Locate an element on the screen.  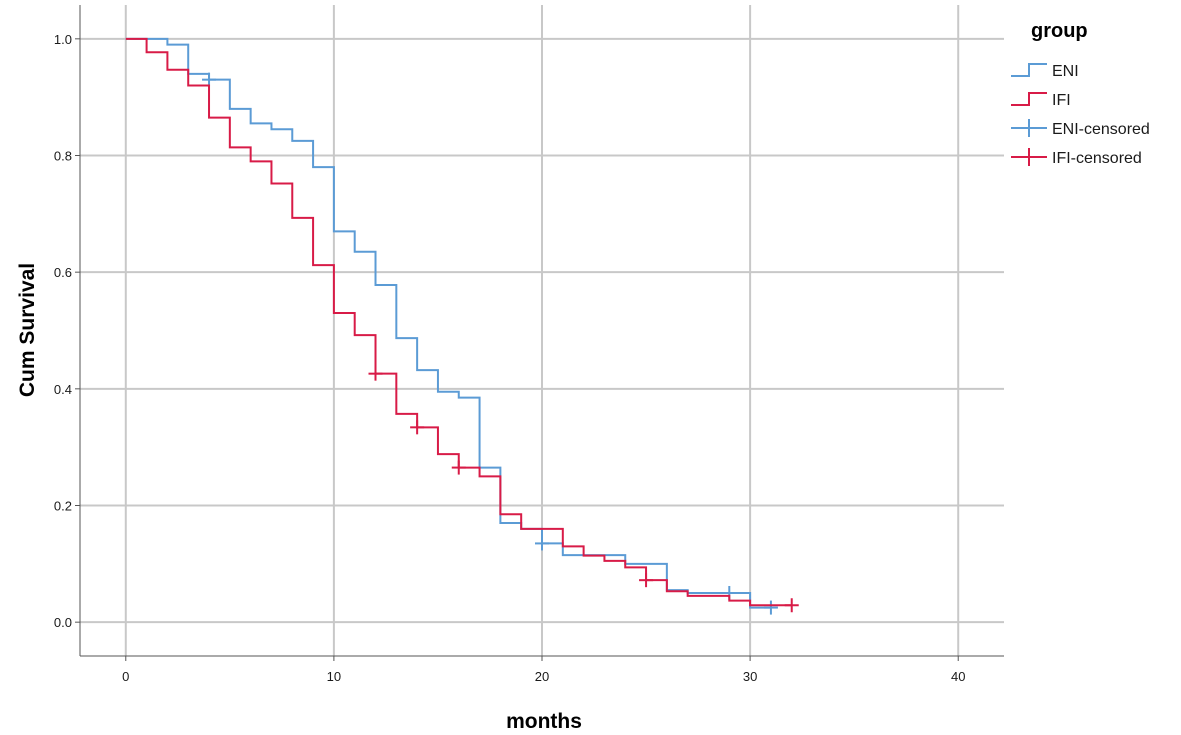
legend-item-ifi: IFI is located at coordinates (1041, 100).